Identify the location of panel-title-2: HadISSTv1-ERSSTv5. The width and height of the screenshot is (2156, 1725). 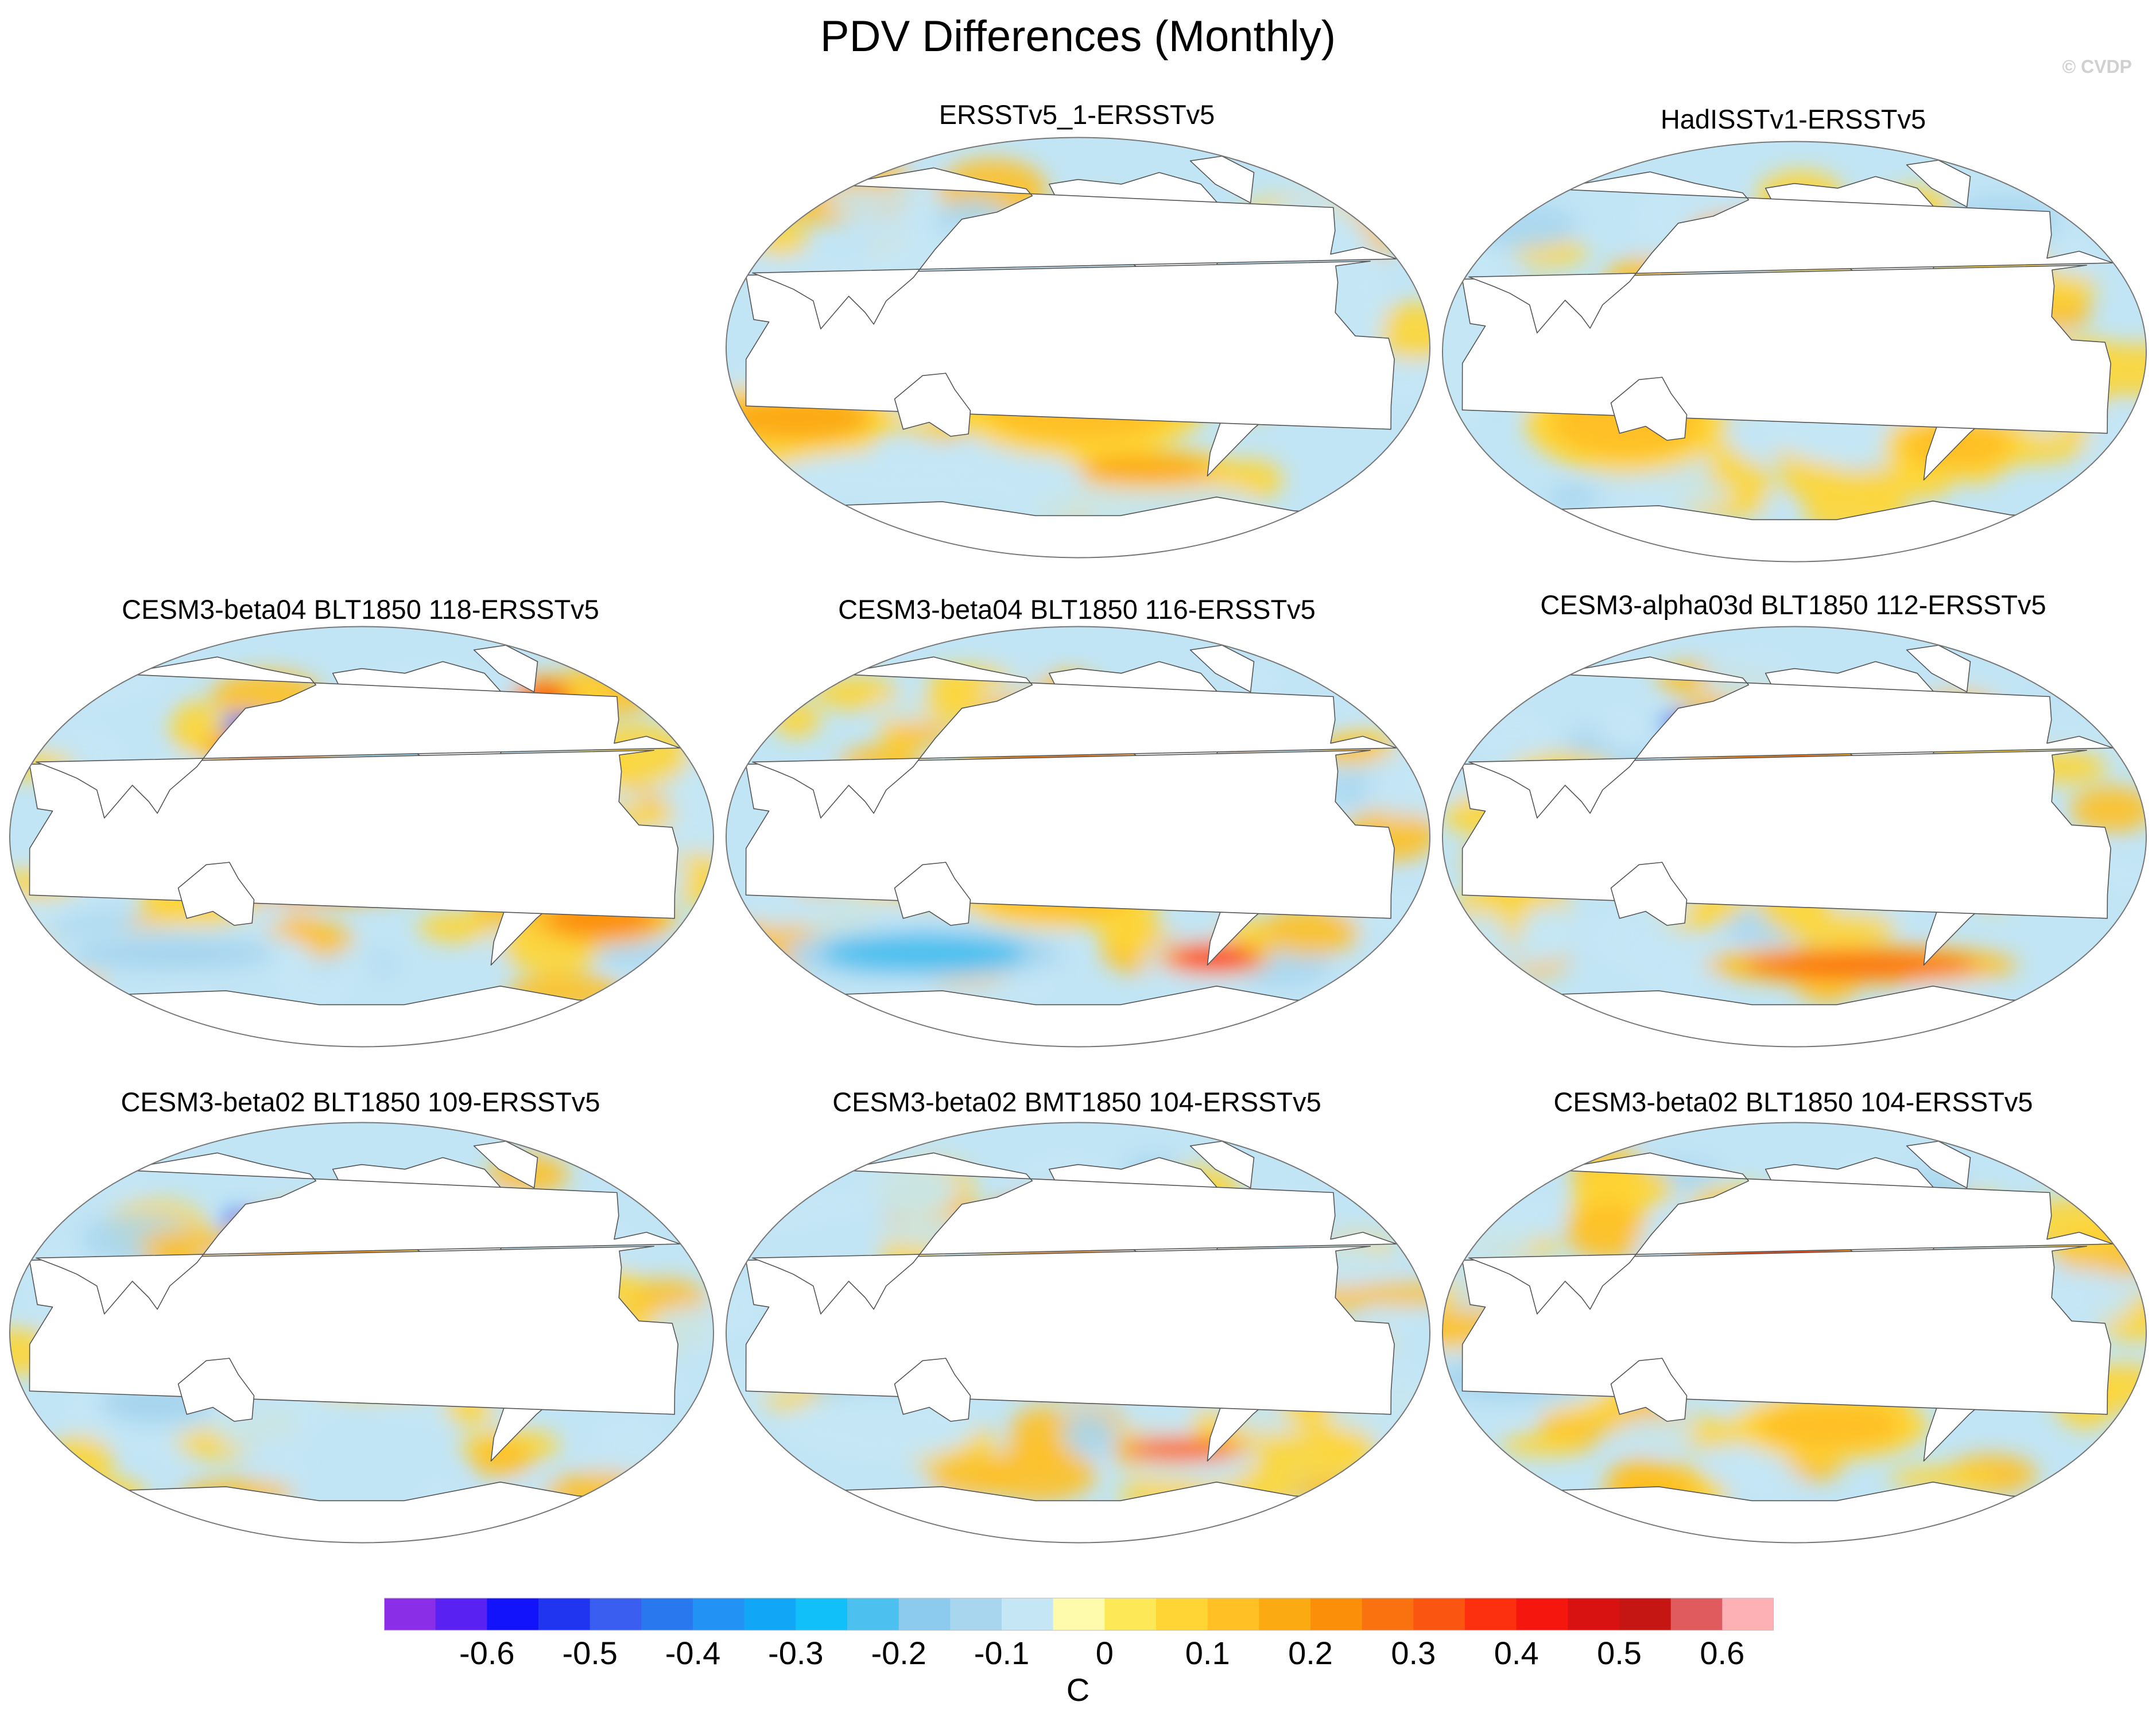
(1793, 119).